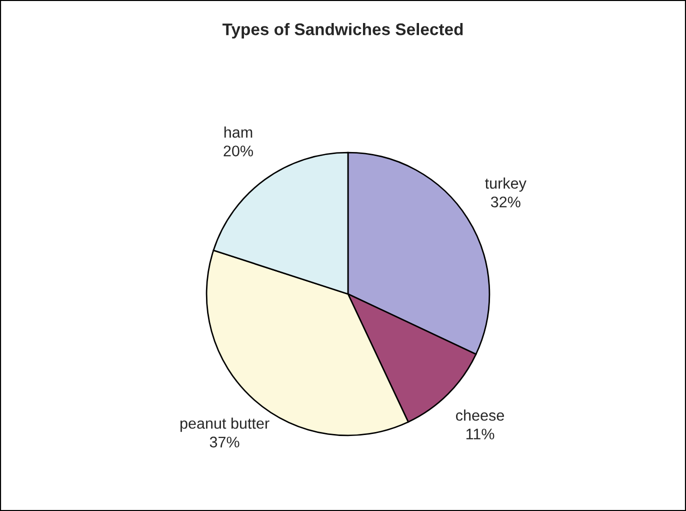 This screenshot has height=511, width=686. Describe the element at coordinates (480, 415) in the screenshot. I see `slice-label: cheese` at that location.